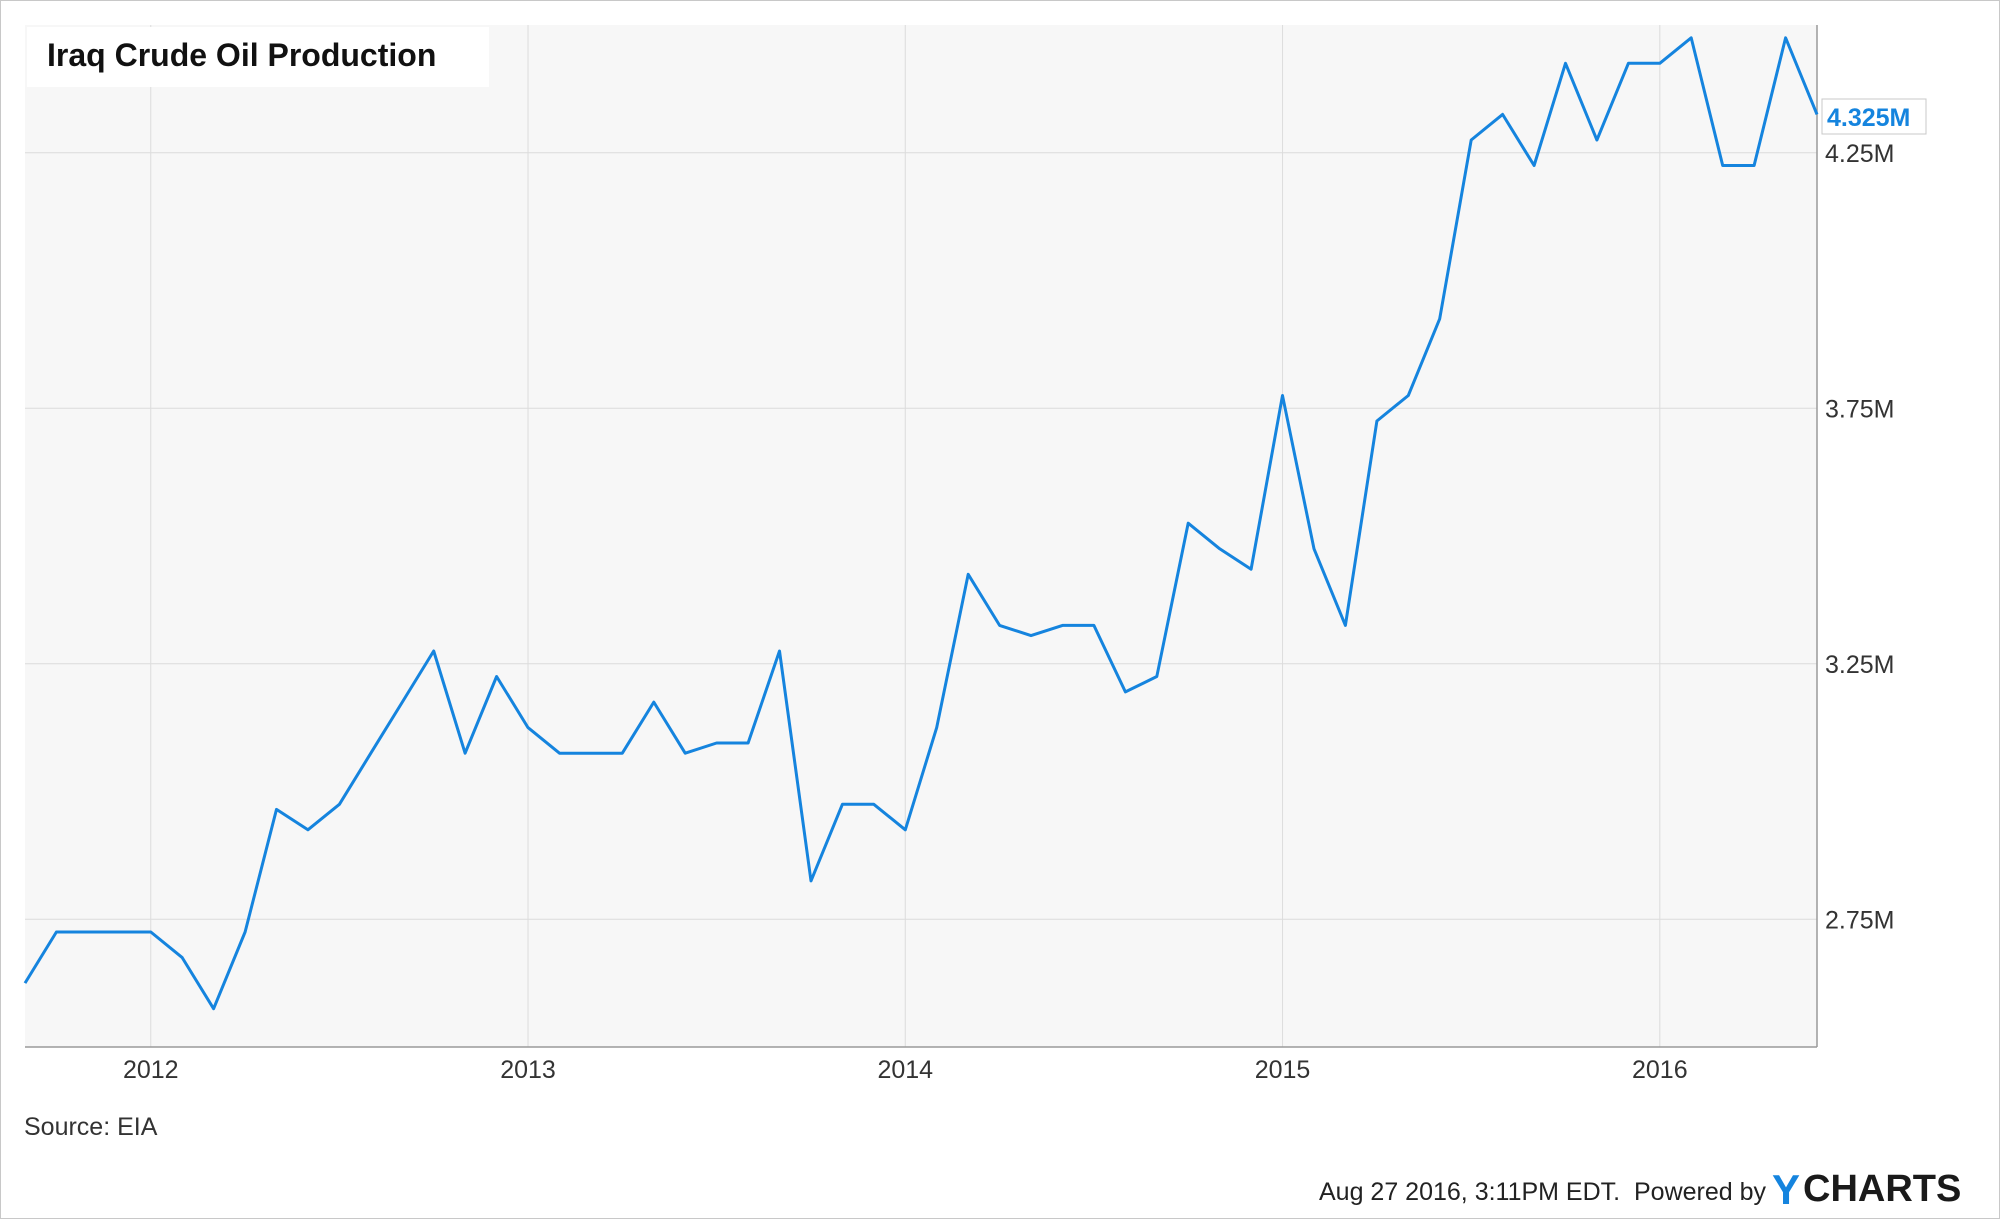 The image size is (2000, 1219). Describe the element at coordinates (1786, 1189) in the screenshot. I see `ycharts-logo-y: Y` at that location.